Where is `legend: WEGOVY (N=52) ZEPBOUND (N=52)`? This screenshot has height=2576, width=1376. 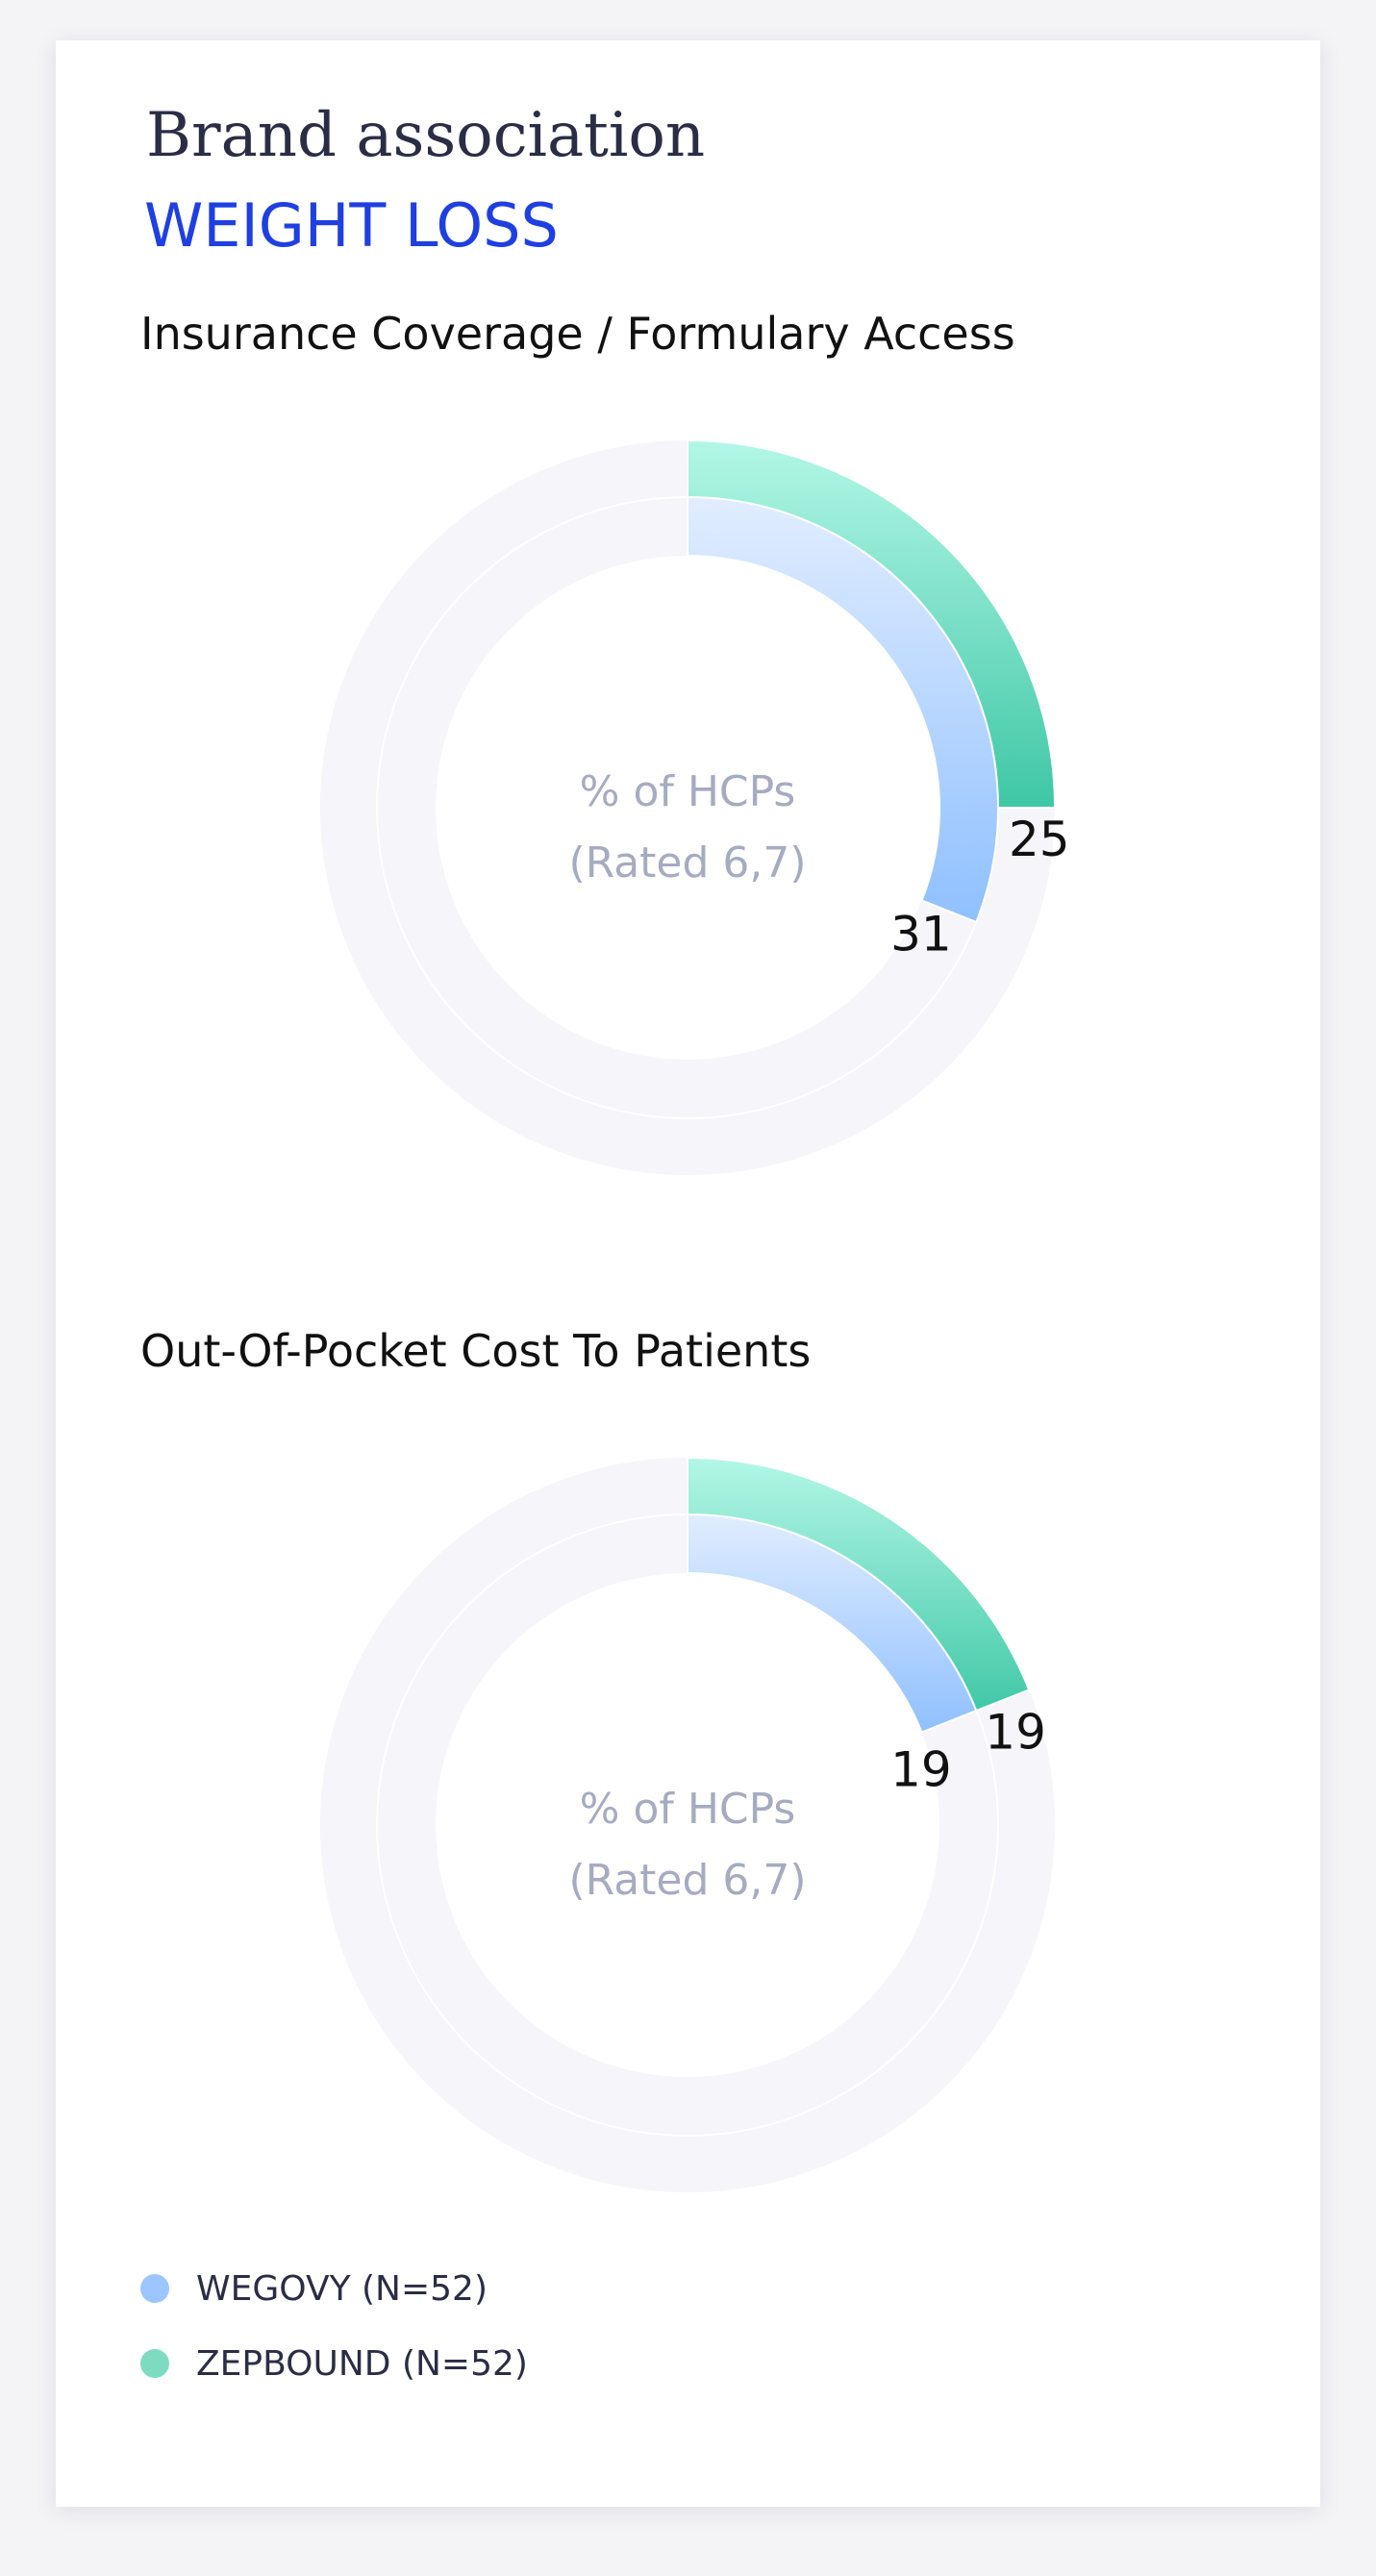 legend: WEGOVY (N=52) ZEPBOUND (N=52) is located at coordinates (334, 2344).